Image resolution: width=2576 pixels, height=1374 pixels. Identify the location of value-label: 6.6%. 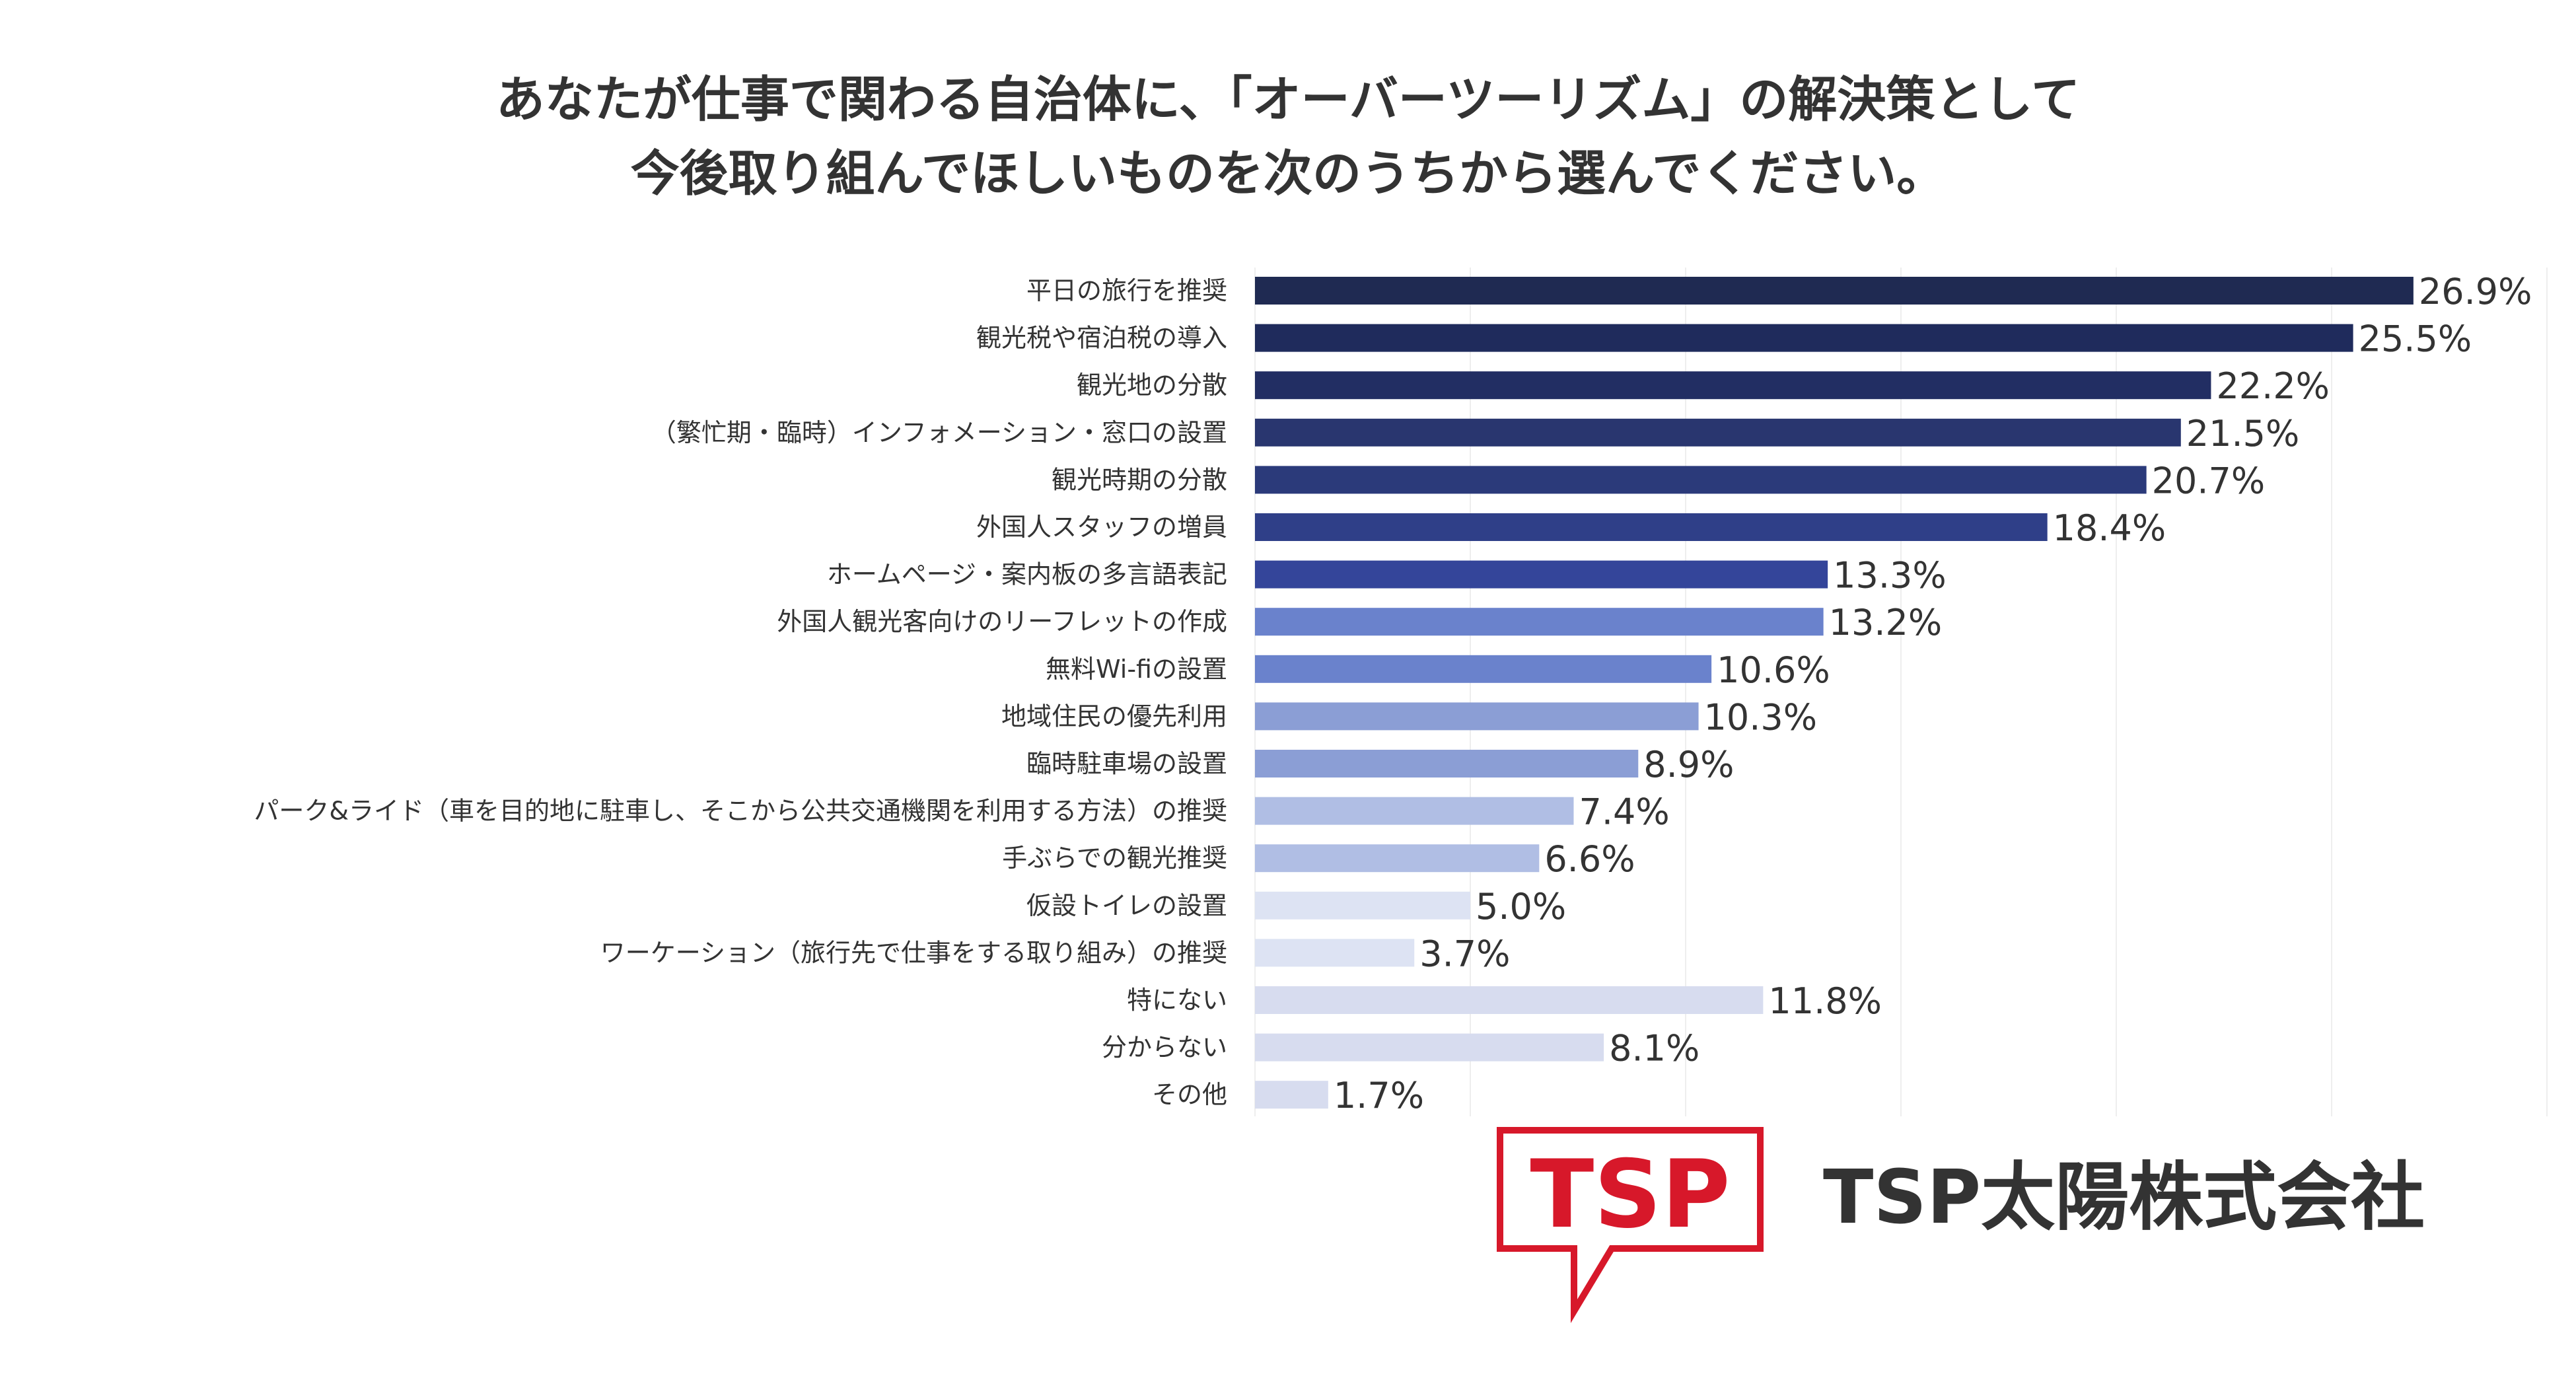
(1590, 859).